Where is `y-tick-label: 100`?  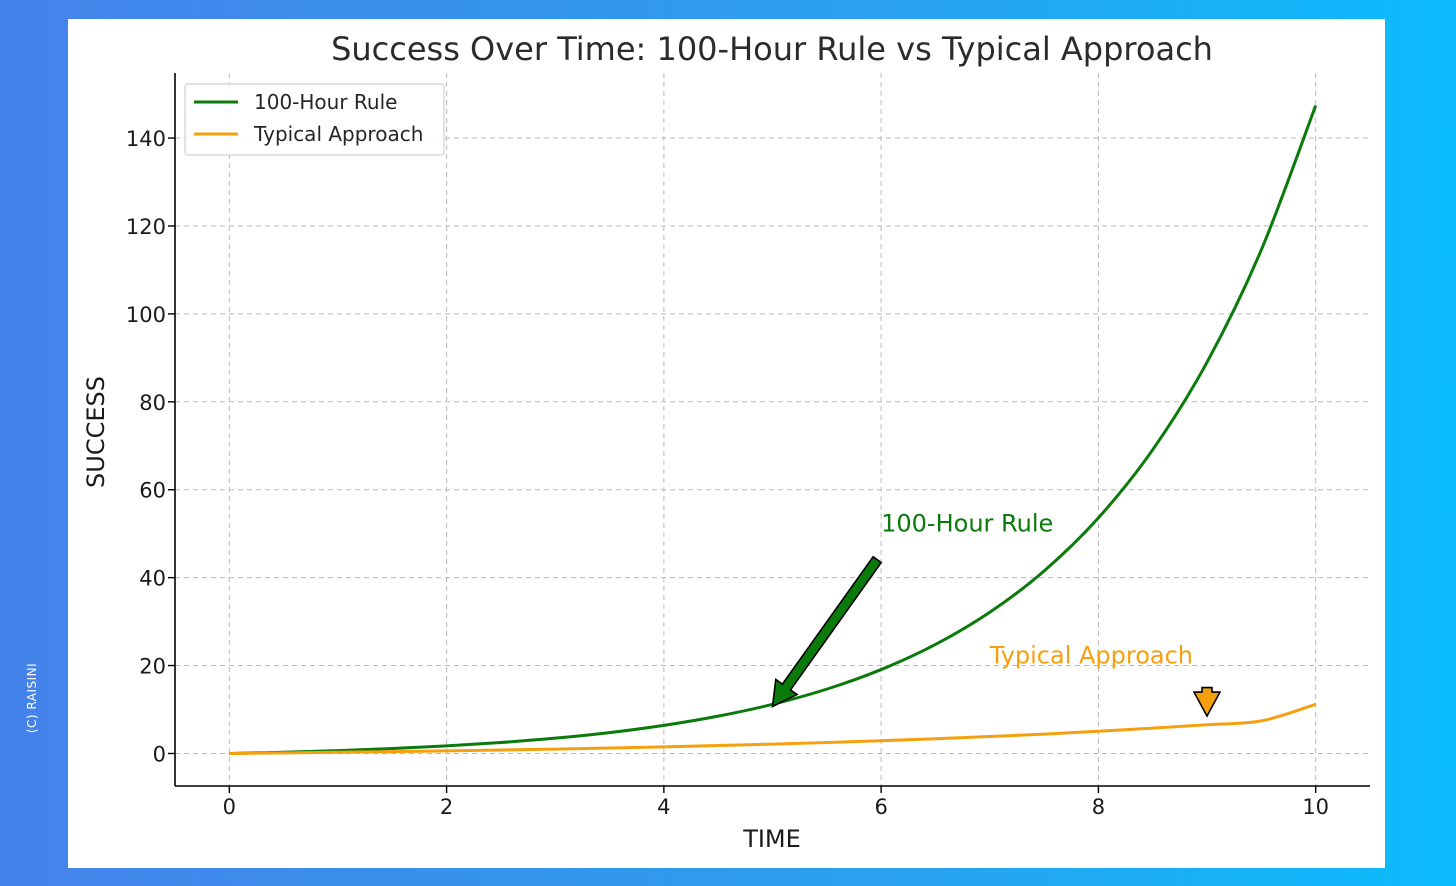
y-tick-label: 100 is located at coordinates (146, 315).